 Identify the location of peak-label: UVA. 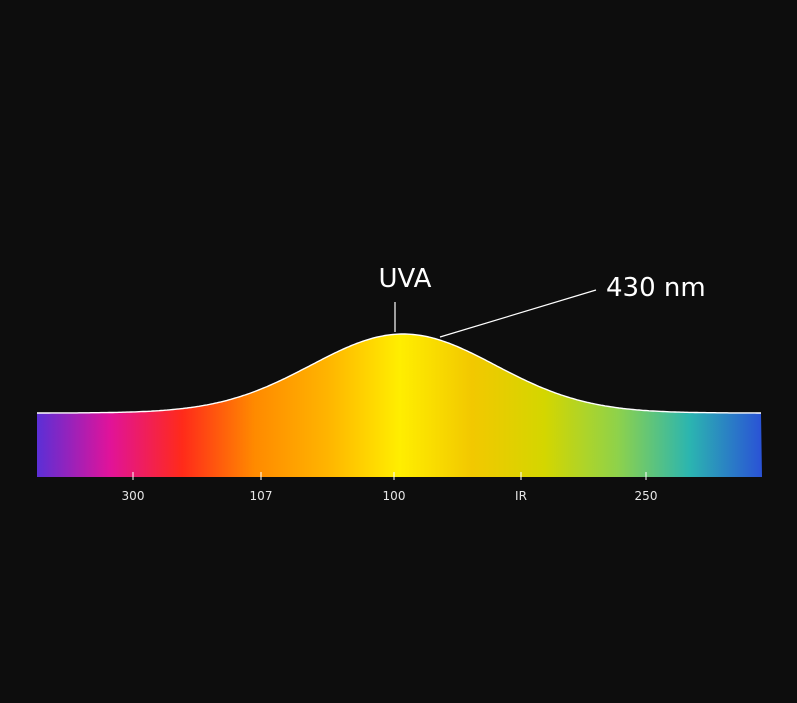
(405, 279).